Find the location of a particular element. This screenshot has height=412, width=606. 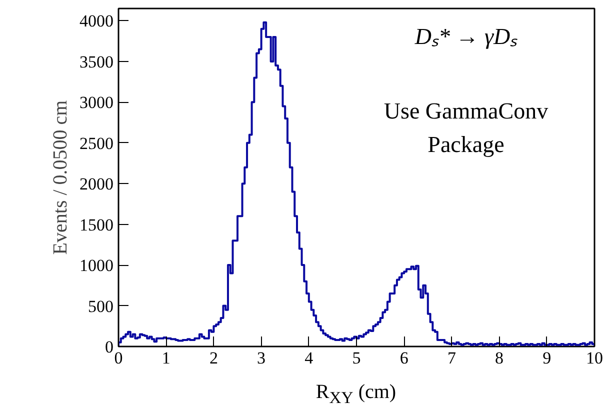

x-tick-label: 10 is located at coordinates (594, 358).